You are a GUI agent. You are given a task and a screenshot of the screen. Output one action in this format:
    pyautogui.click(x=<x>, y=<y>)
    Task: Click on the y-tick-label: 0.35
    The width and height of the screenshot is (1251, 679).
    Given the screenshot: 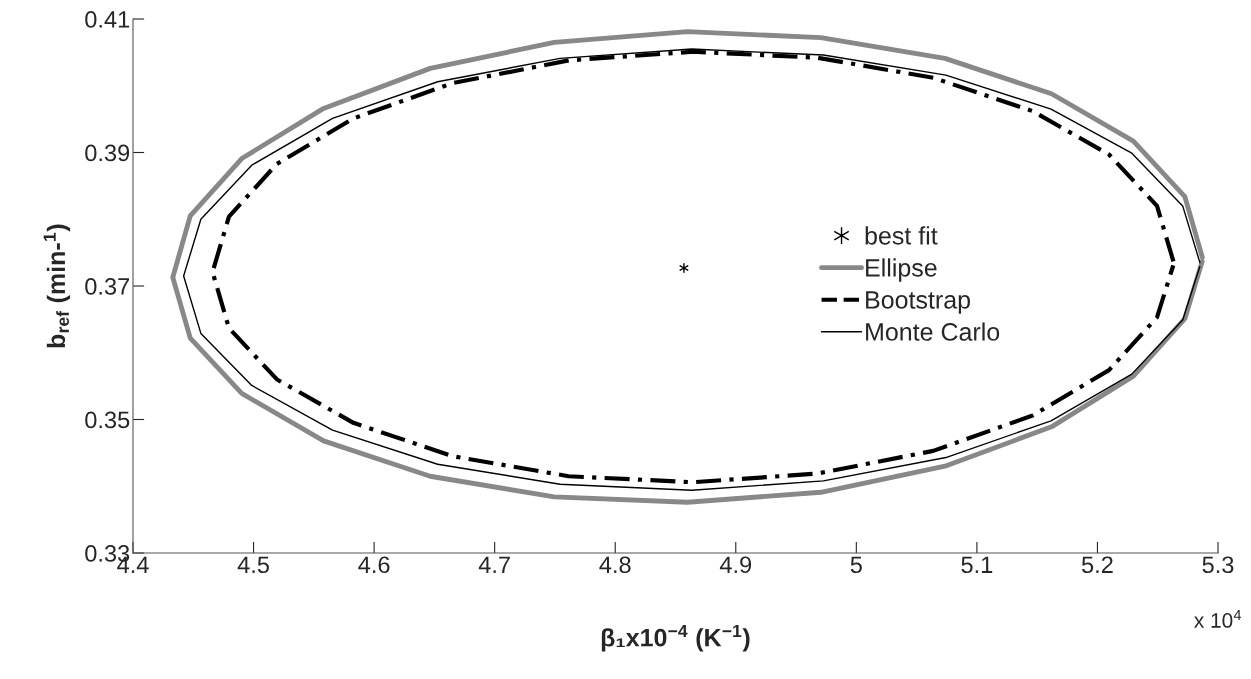 What is the action you would take?
    pyautogui.click(x=107, y=420)
    